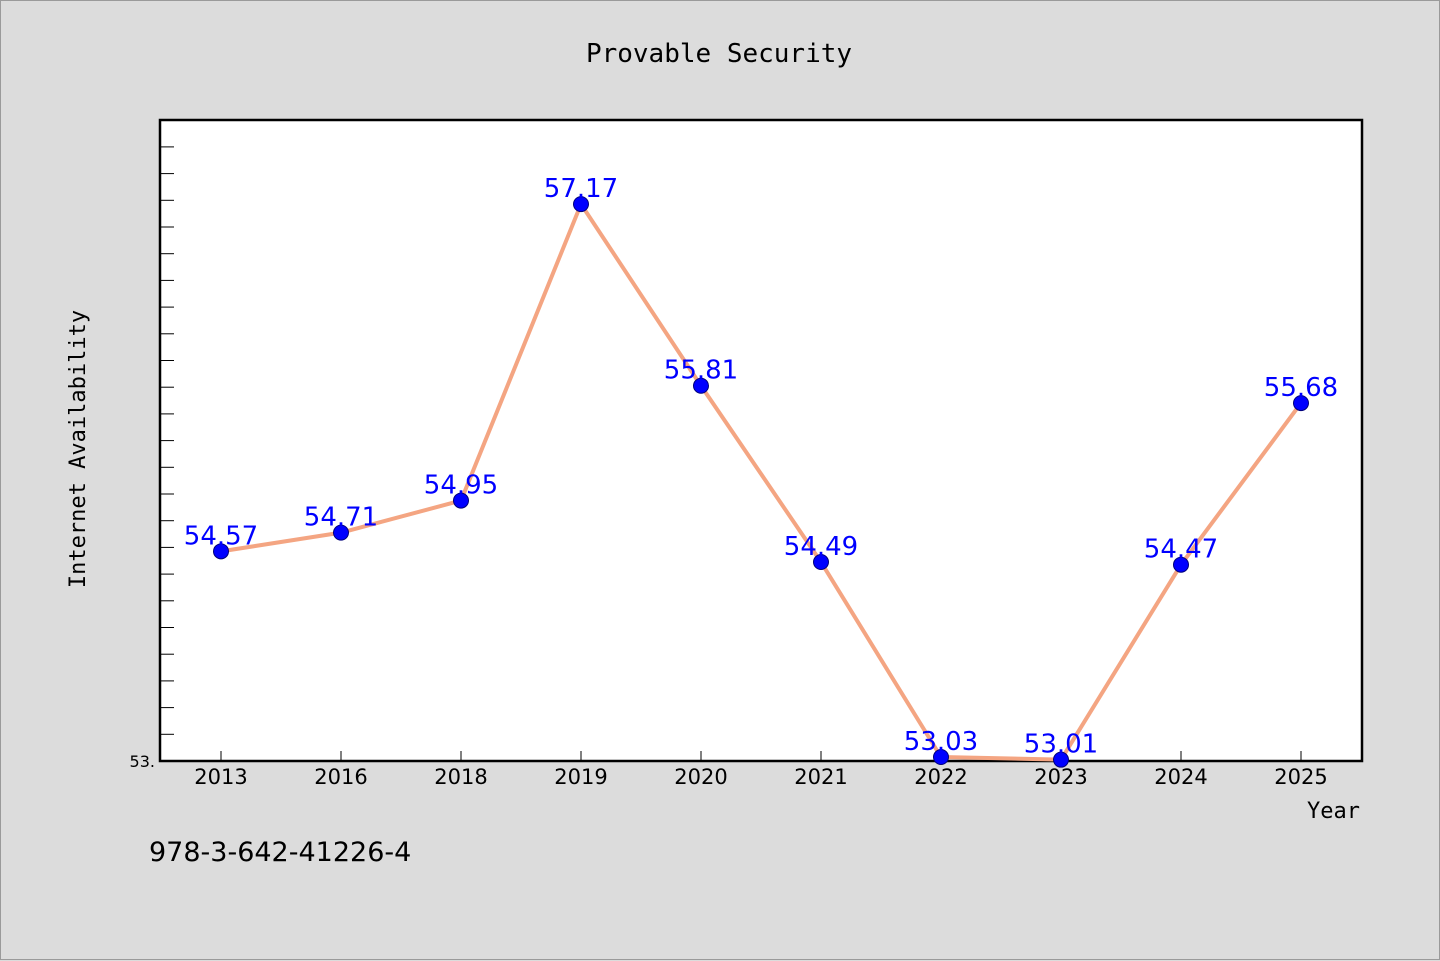  What do you see at coordinates (1061, 745) in the screenshot?
I see `data-label: 53.01` at bounding box center [1061, 745].